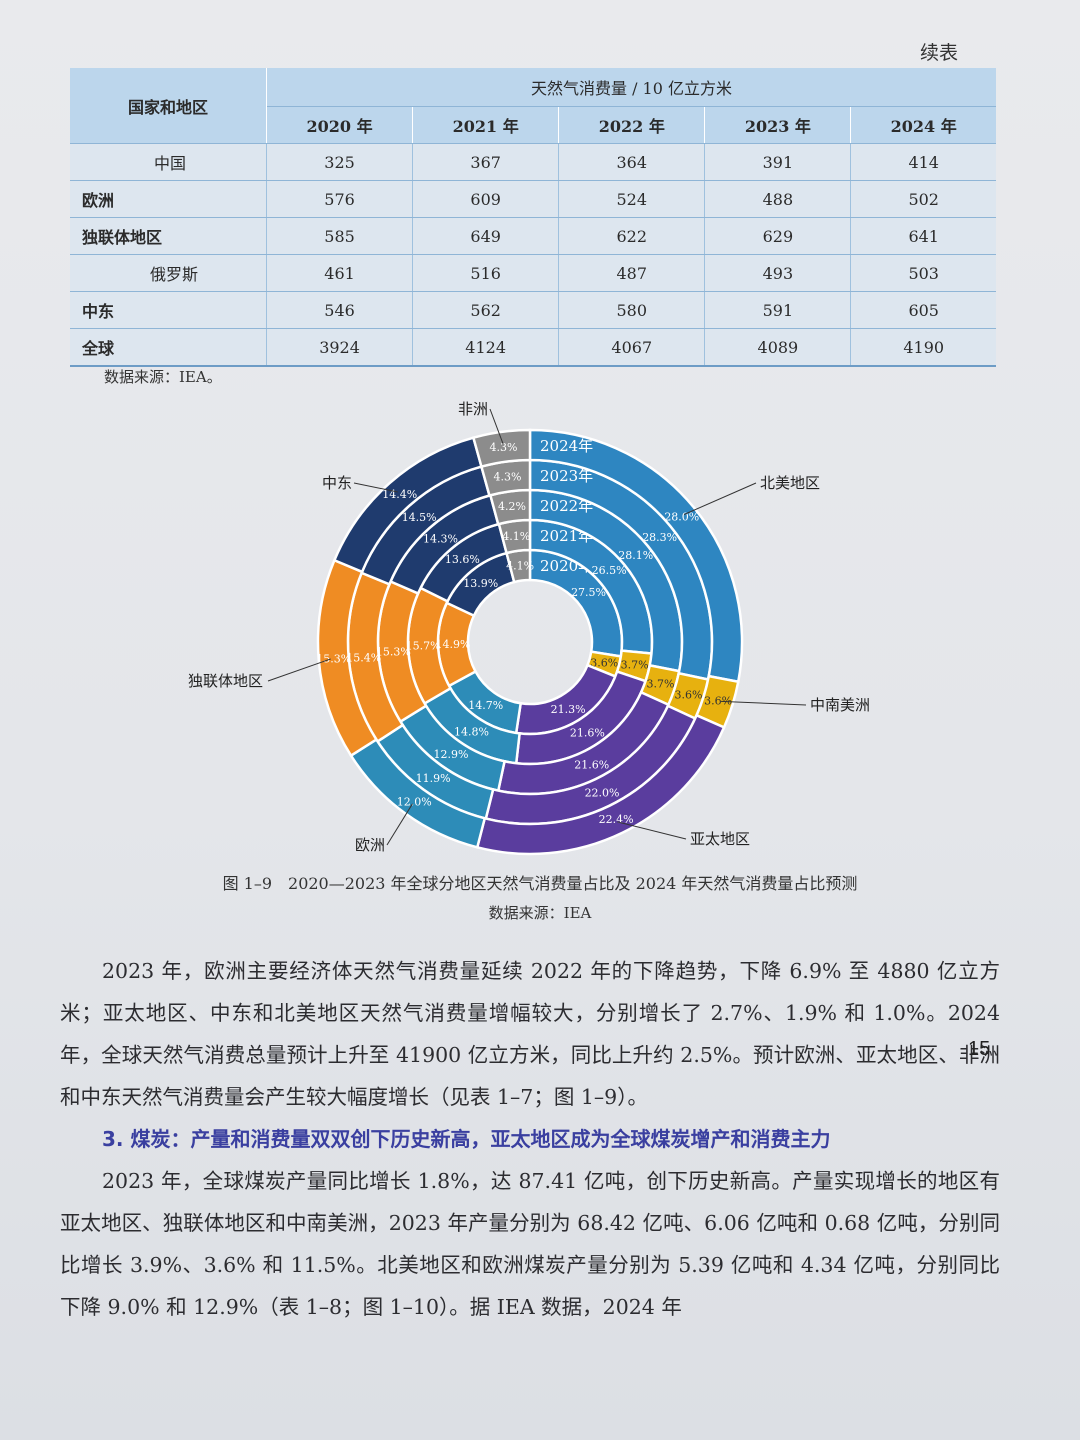 The width and height of the screenshot is (1080, 1440). What do you see at coordinates (363, 658) in the screenshot?
I see `slice-value-label: 15.4%` at bounding box center [363, 658].